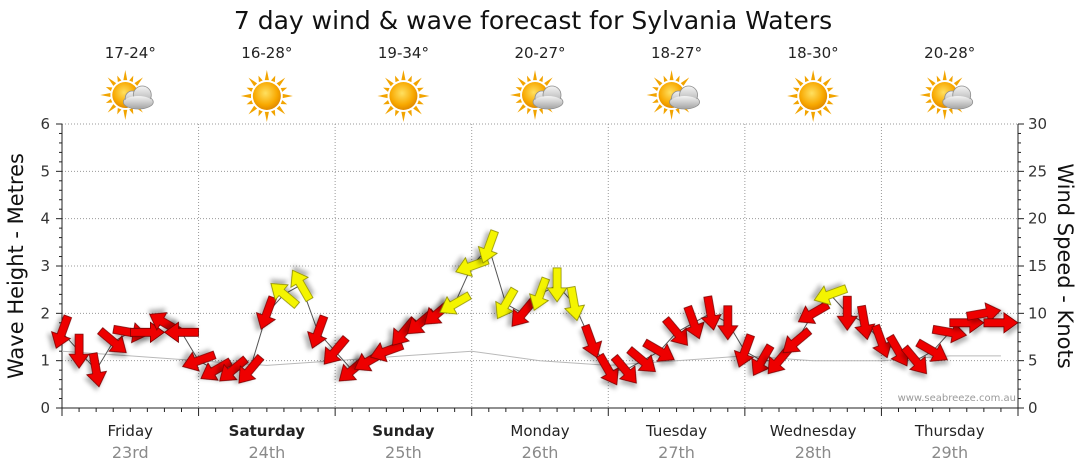 The width and height of the screenshot is (1080, 475). What do you see at coordinates (403, 53) in the screenshot?
I see `day-temperature: 19-34°` at bounding box center [403, 53].